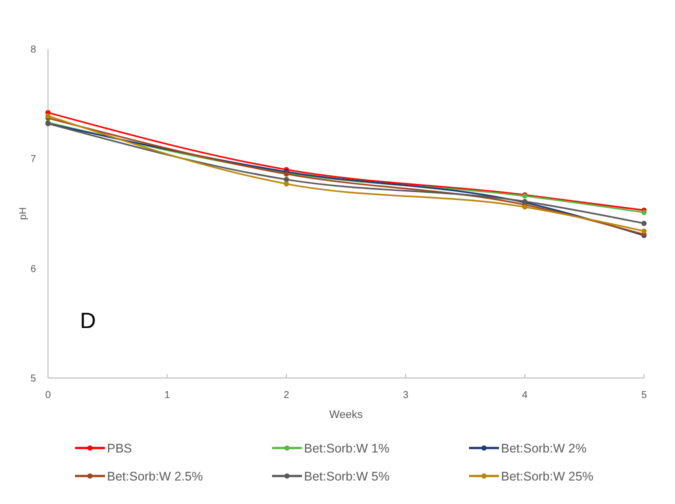 The width and height of the screenshot is (675, 504). What do you see at coordinates (33, 379) in the screenshot?
I see `y-tick-label: 5` at bounding box center [33, 379].